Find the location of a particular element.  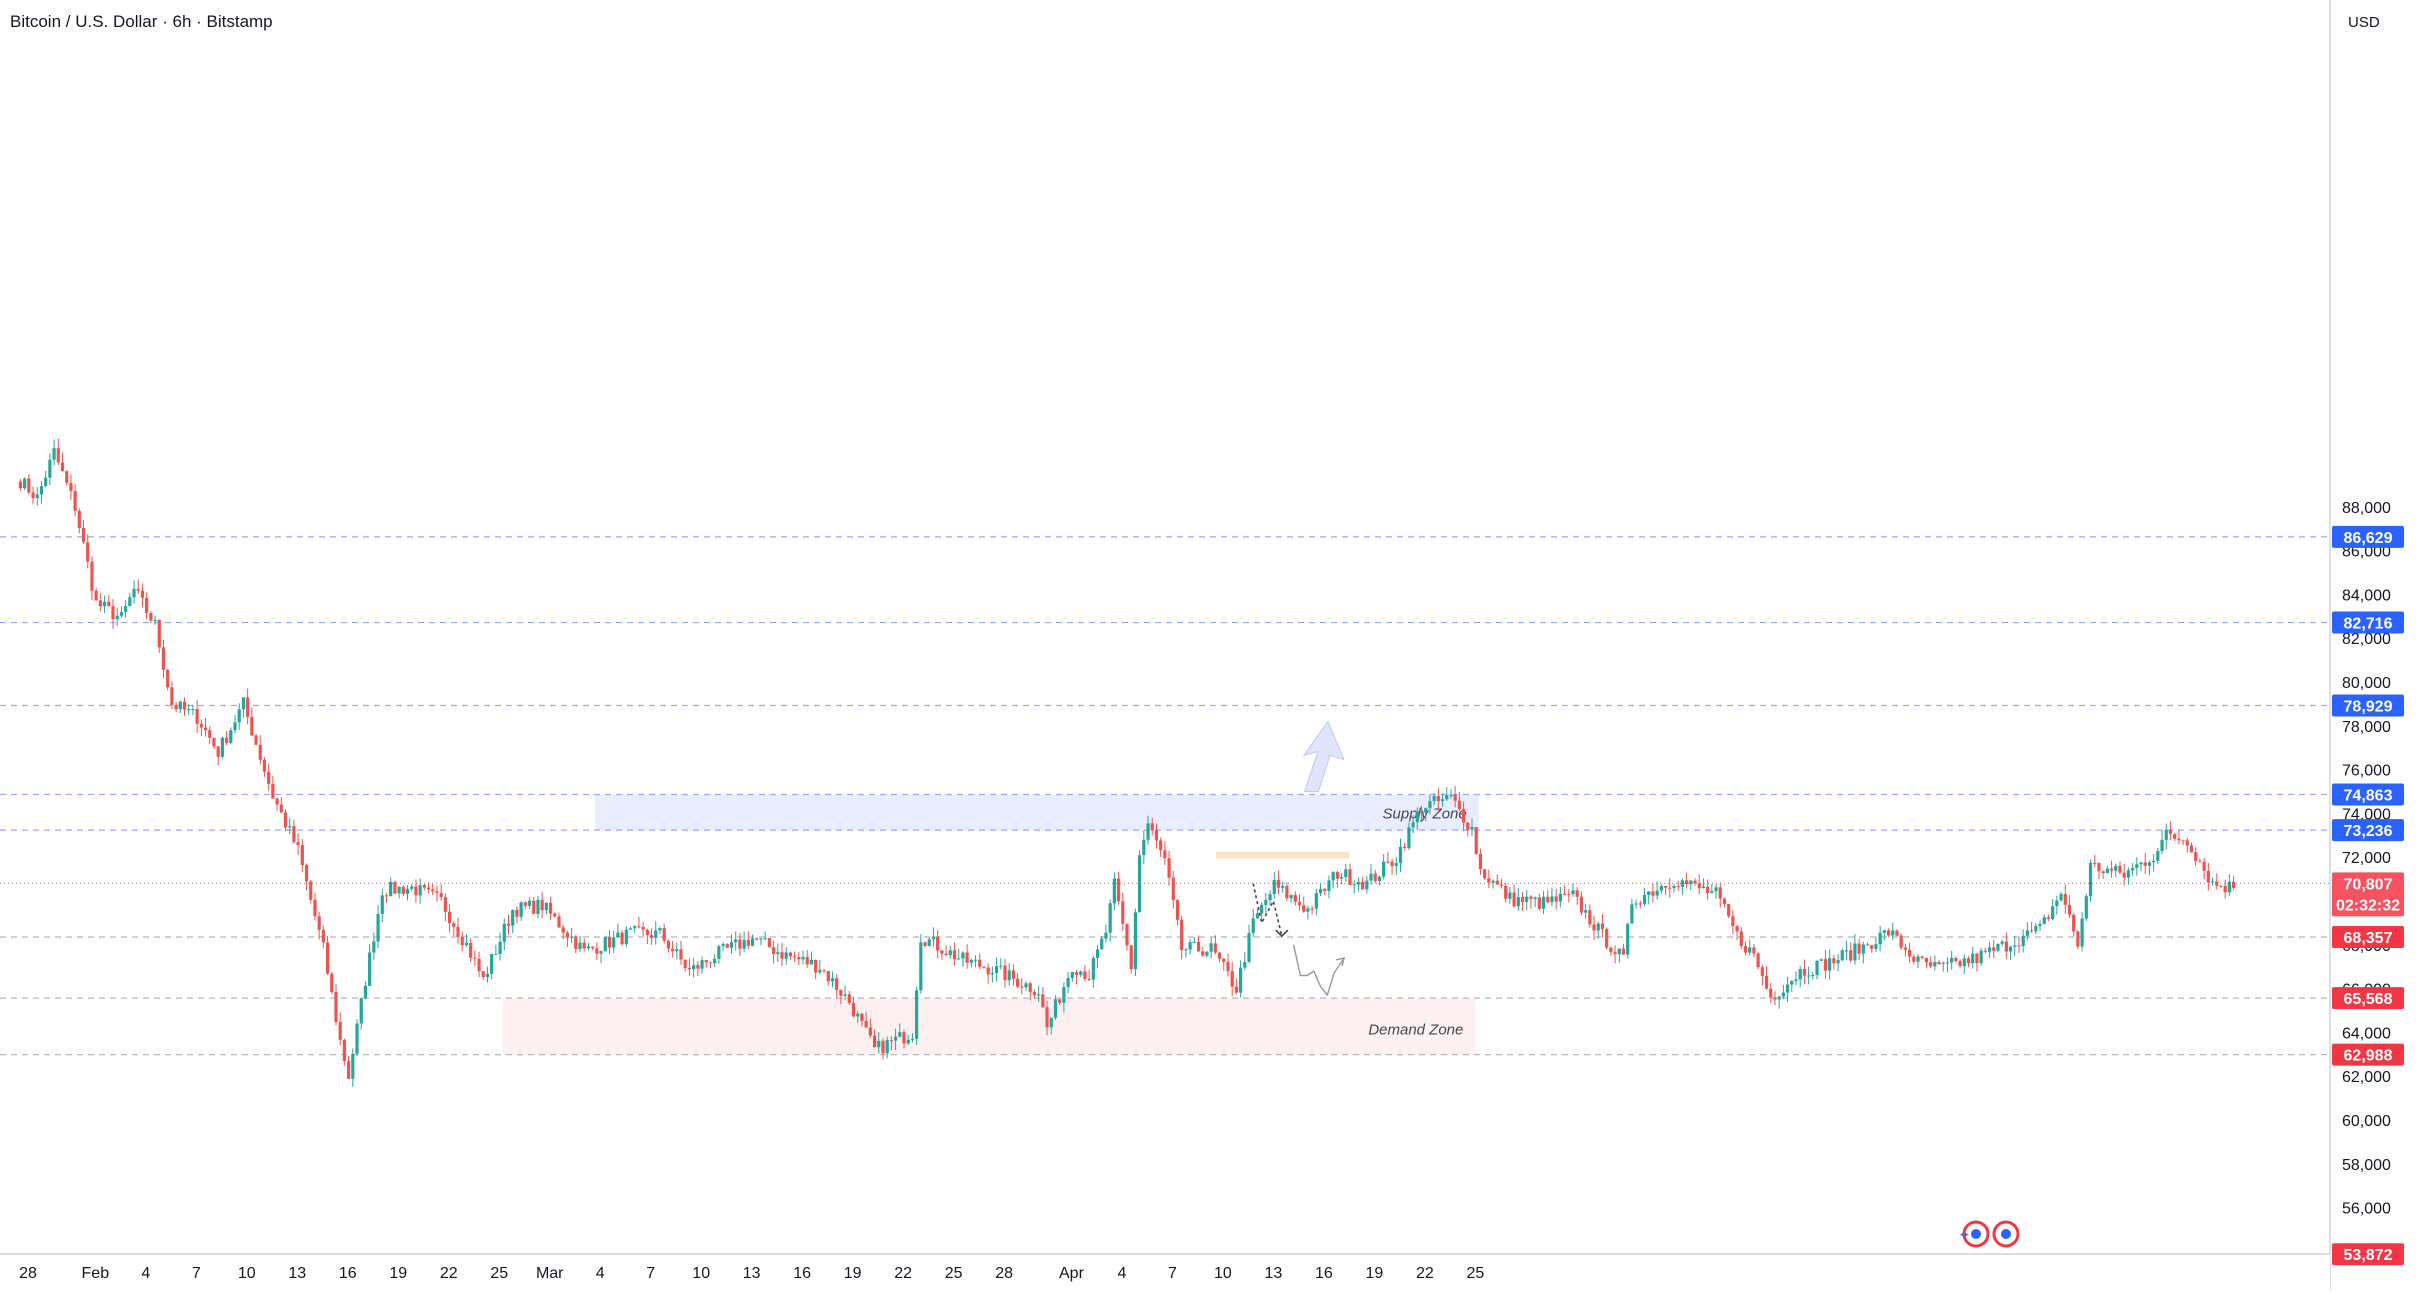

x-tick-label: 13 is located at coordinates (1274, 1273).